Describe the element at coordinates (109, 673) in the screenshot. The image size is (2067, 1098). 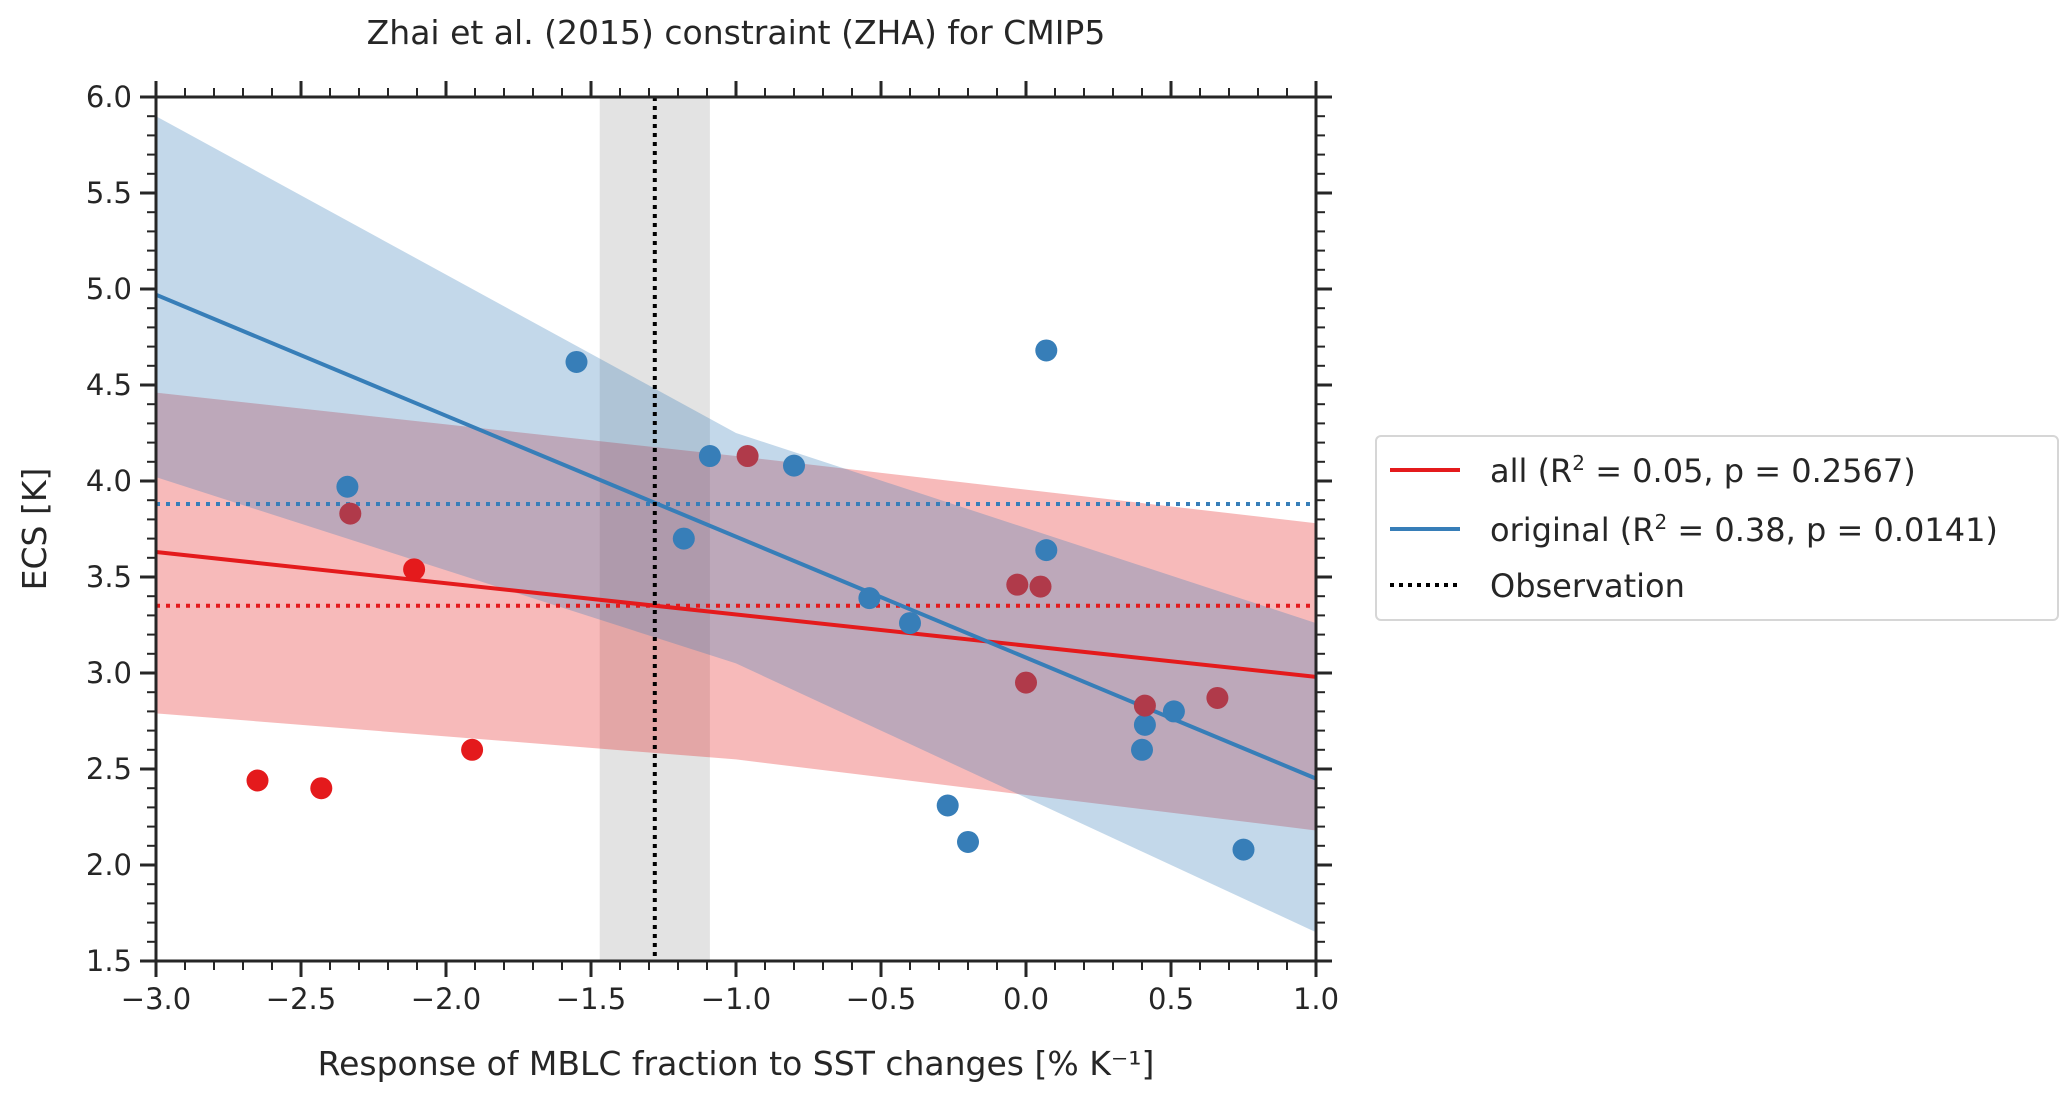
I see `y-tick-label: 3.0` at that location.